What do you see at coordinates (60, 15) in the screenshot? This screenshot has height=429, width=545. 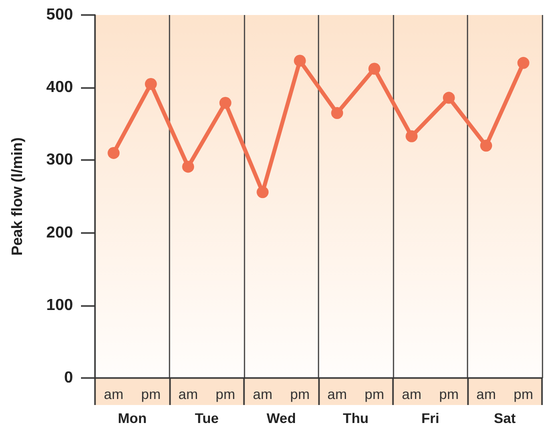 I see `y-tick-label: 500` at bounding box center [60, 15].